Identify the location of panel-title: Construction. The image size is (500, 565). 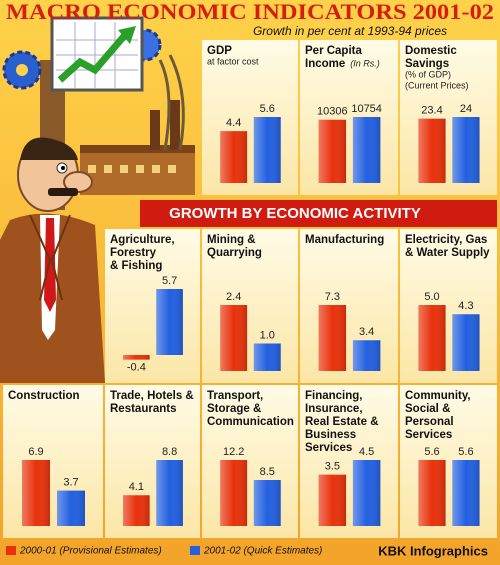
(44, 396).